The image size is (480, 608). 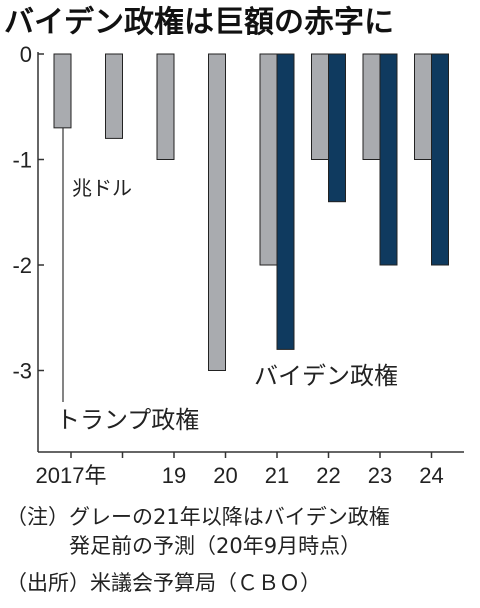 I want to click on biden-annotation: バイデン政権, so click(x=326, y=376).